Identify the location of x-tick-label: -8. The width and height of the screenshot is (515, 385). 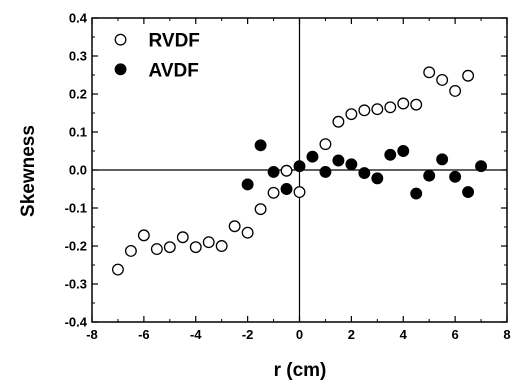
(92, 334).